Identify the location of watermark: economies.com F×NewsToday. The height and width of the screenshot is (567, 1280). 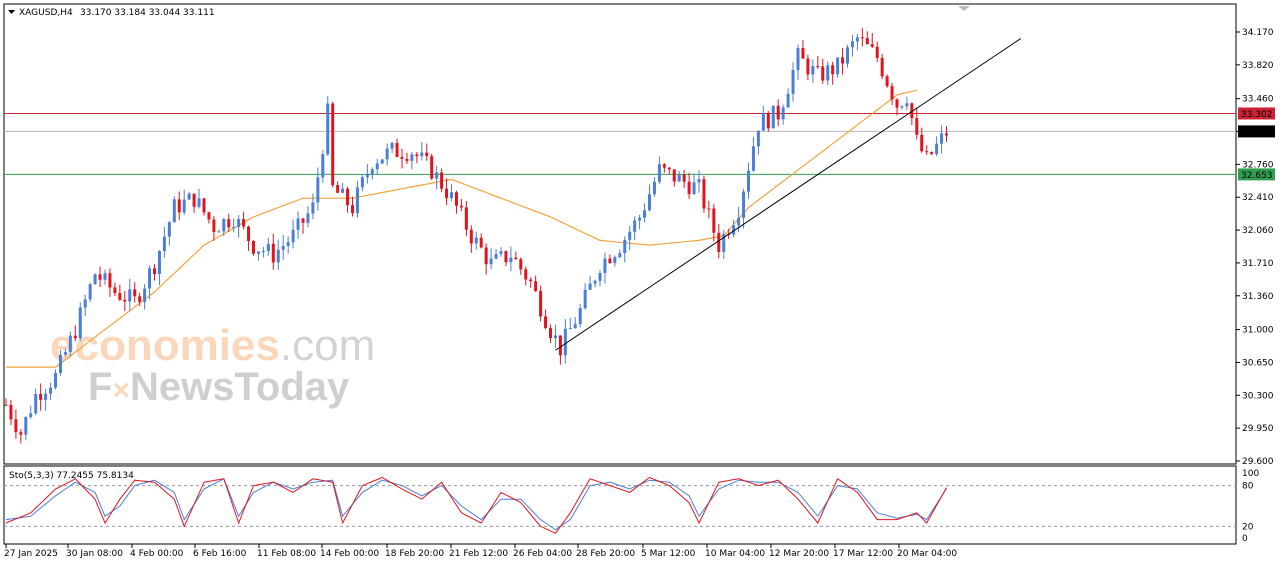
(212, 365).